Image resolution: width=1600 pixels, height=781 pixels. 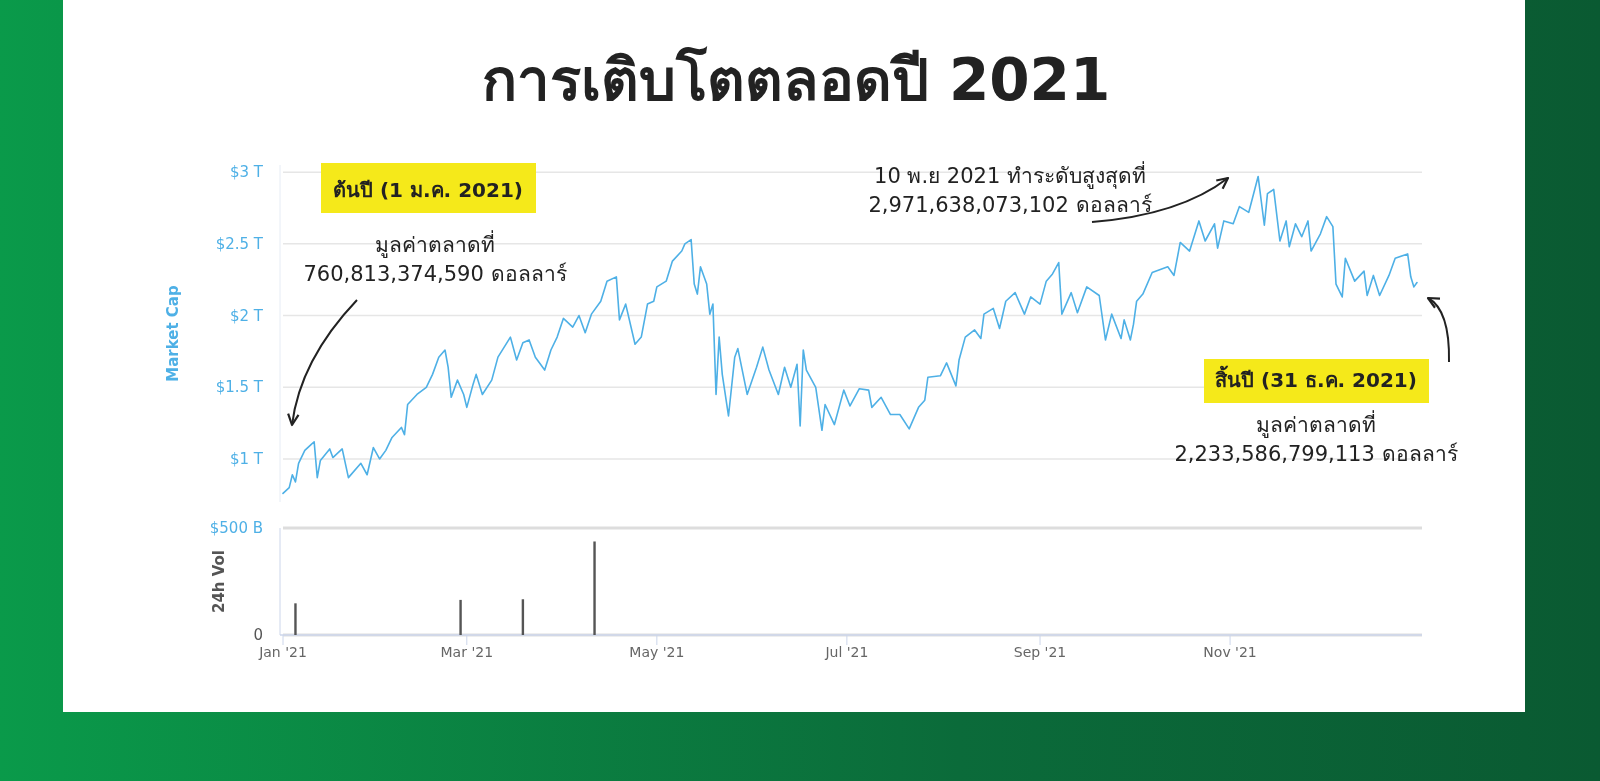 What do you see at coordinates (1040, 652) in the screenshot?
I see `x-tick-label: Sep '21` at bounding box center [1040, 652].